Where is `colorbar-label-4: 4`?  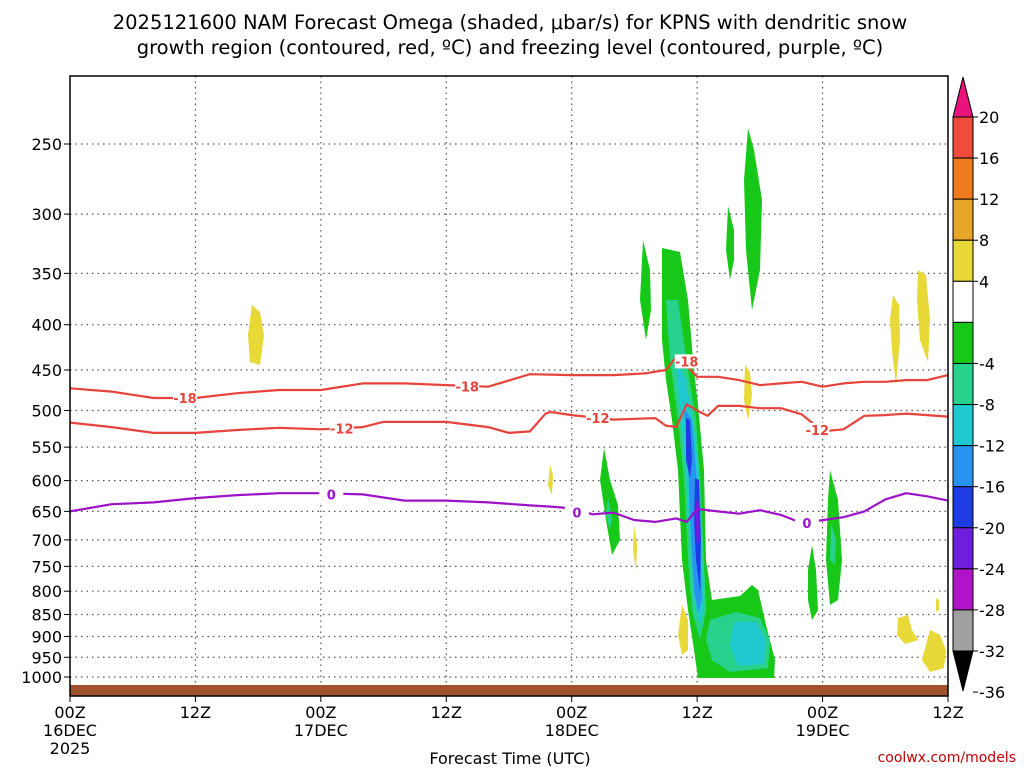
colorbar-label-4: 4 is located at coordinates (984, 281).